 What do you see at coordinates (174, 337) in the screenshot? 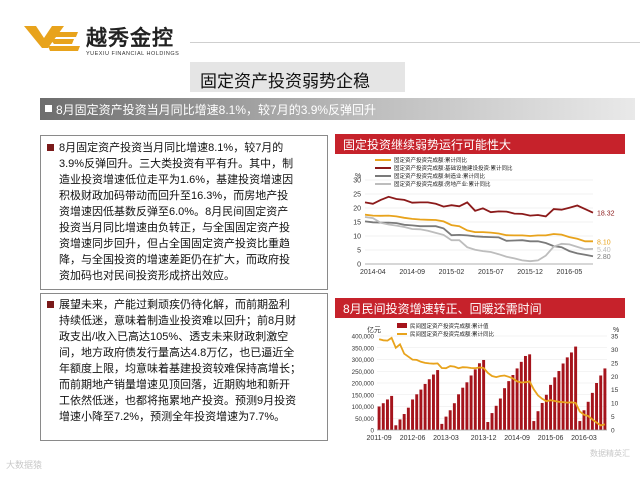
I see `paragraph-line: 政支出/收入已高达105%、透支未来财政刺激空` at bounding box center [174, 337].